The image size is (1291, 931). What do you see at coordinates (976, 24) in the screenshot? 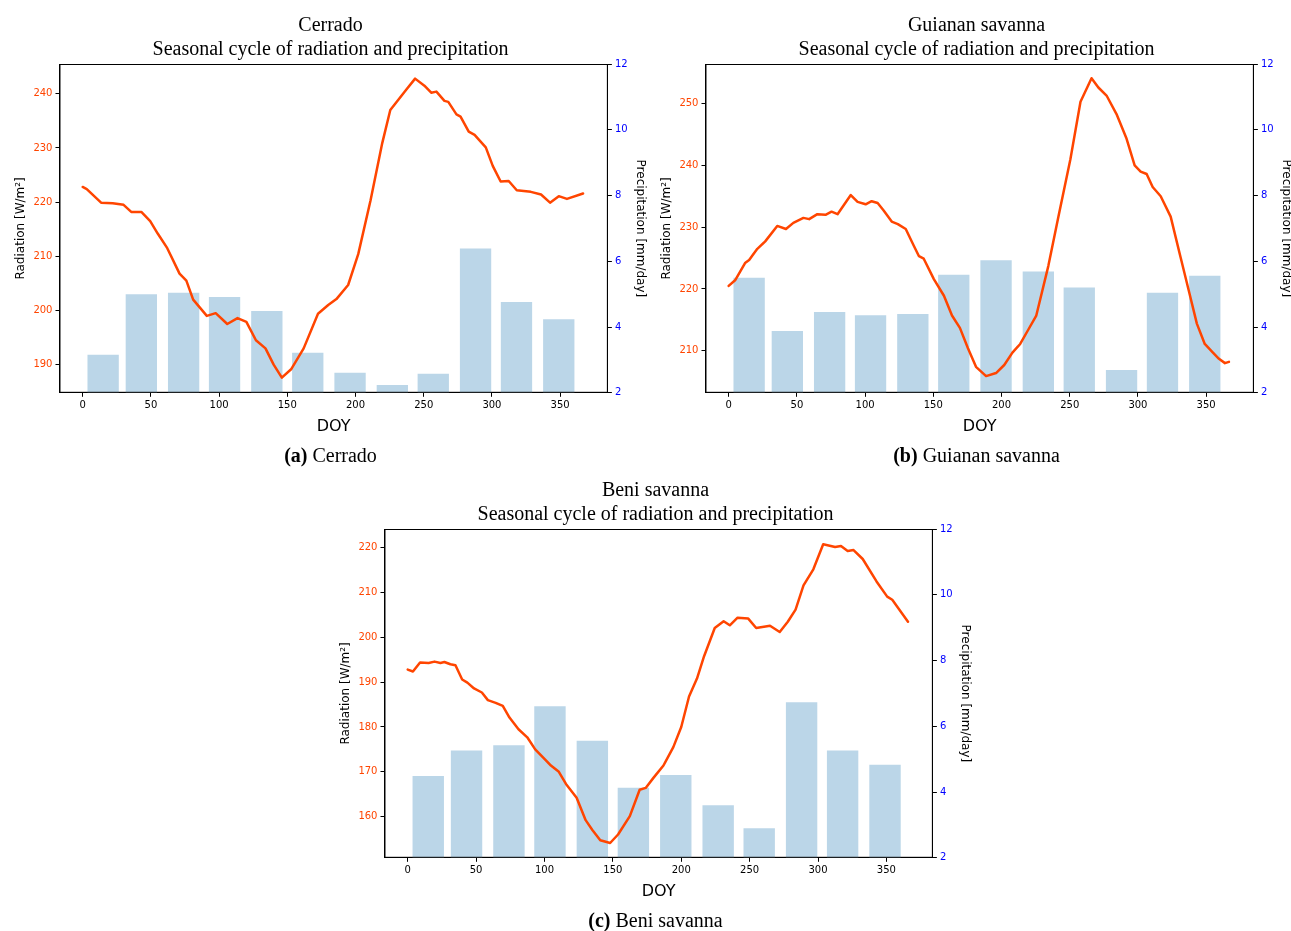
I see `chart-title: Guianan savanna` at bounding box center [976, 24].